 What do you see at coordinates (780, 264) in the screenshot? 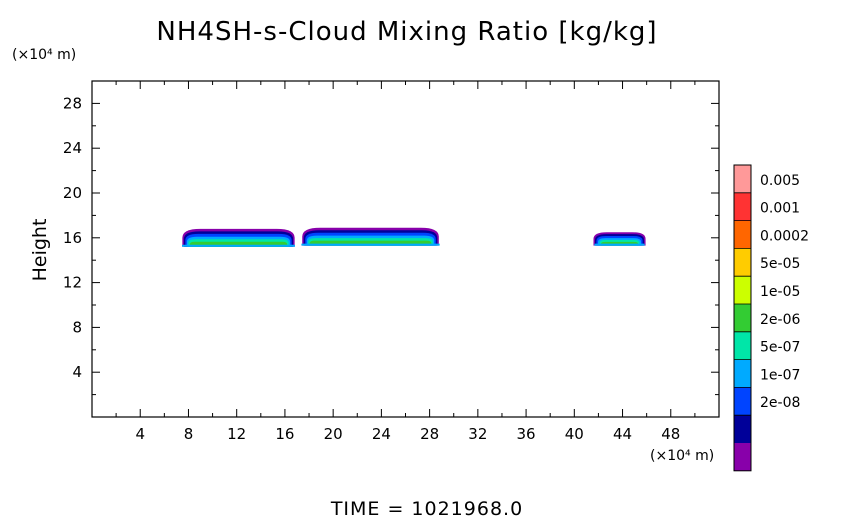
I see `colorbar-label: 5e-05` at bounding box center [780, 264].